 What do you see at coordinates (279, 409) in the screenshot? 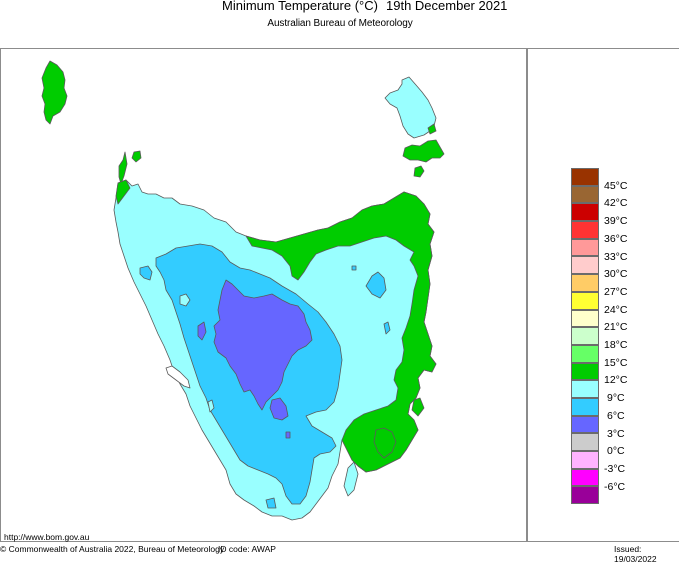
I see `band-3-6-south-blob` at bounding box center [279, 409].